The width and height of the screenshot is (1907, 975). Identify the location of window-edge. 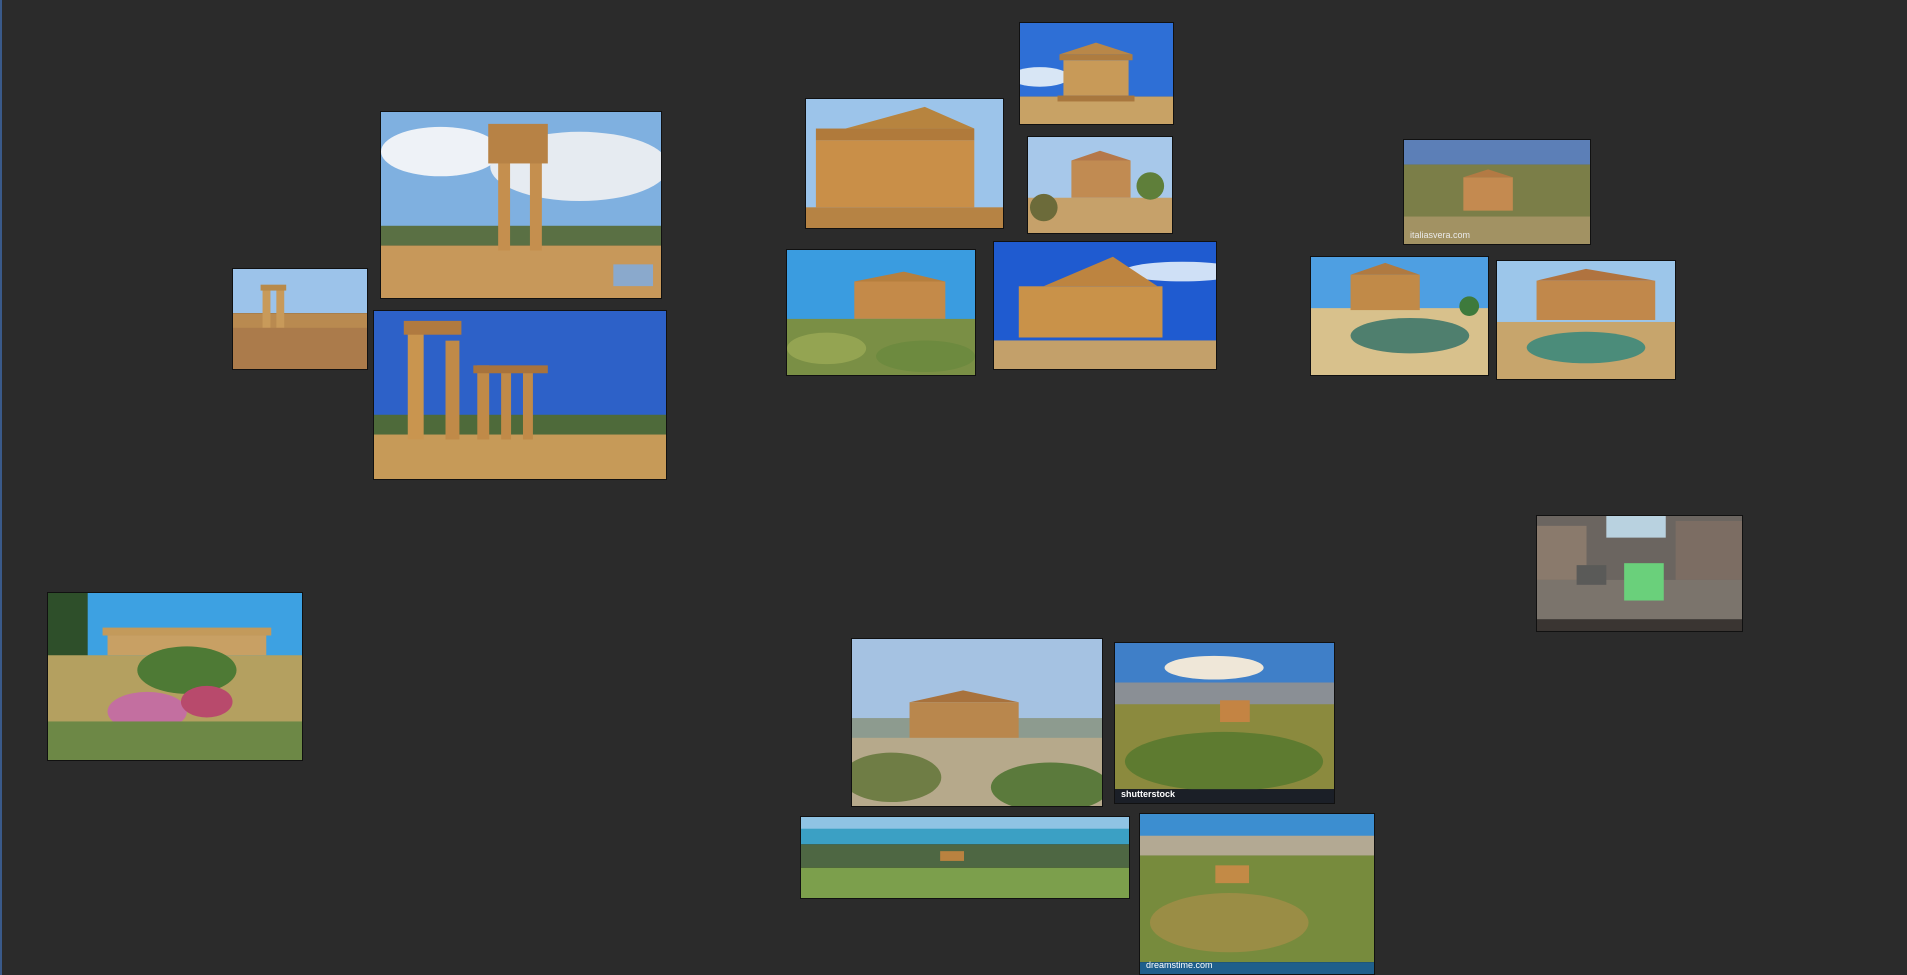
(1, 487).